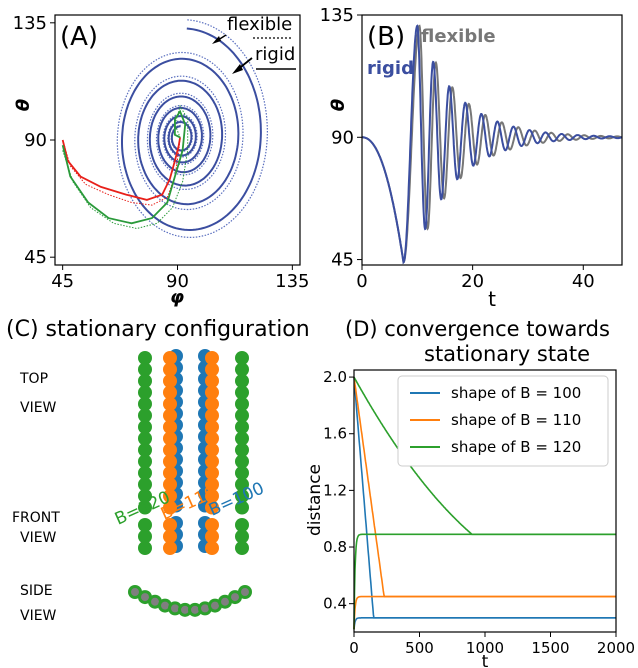 The height and width of the screenshot is (668, 638). What do you see at coordinates (121, 169) in the screenshot?
I see `red-curve` at bounding box center [121, 169].